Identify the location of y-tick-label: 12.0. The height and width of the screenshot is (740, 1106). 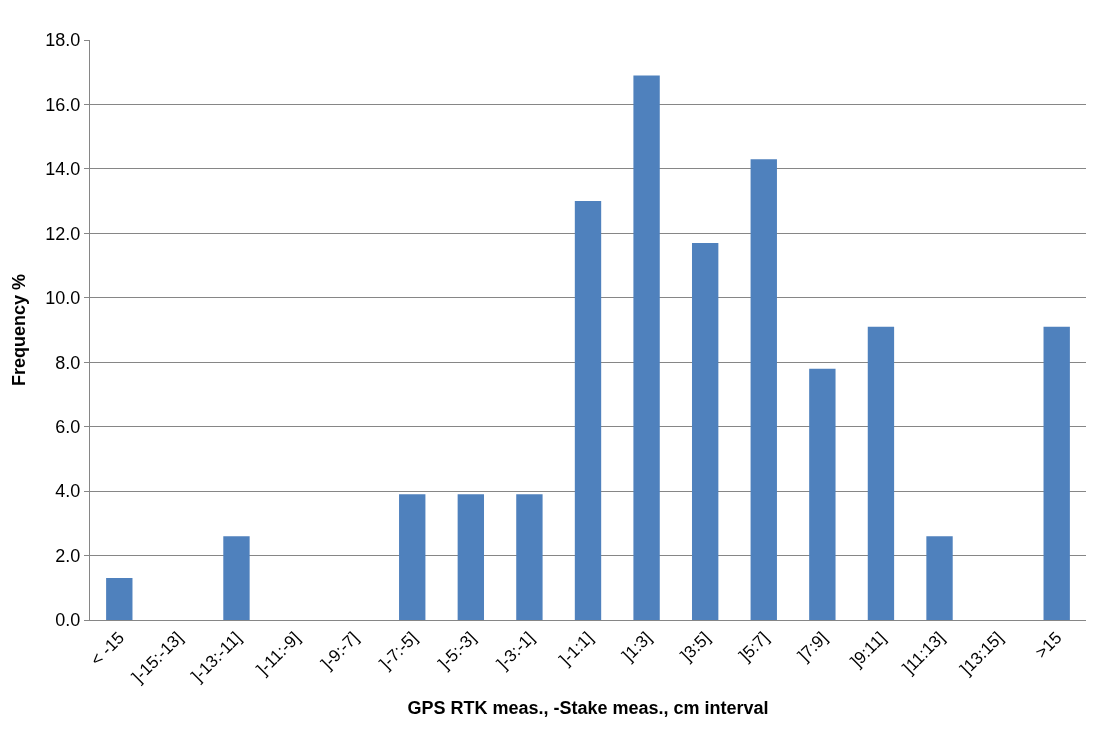
(63, 233).